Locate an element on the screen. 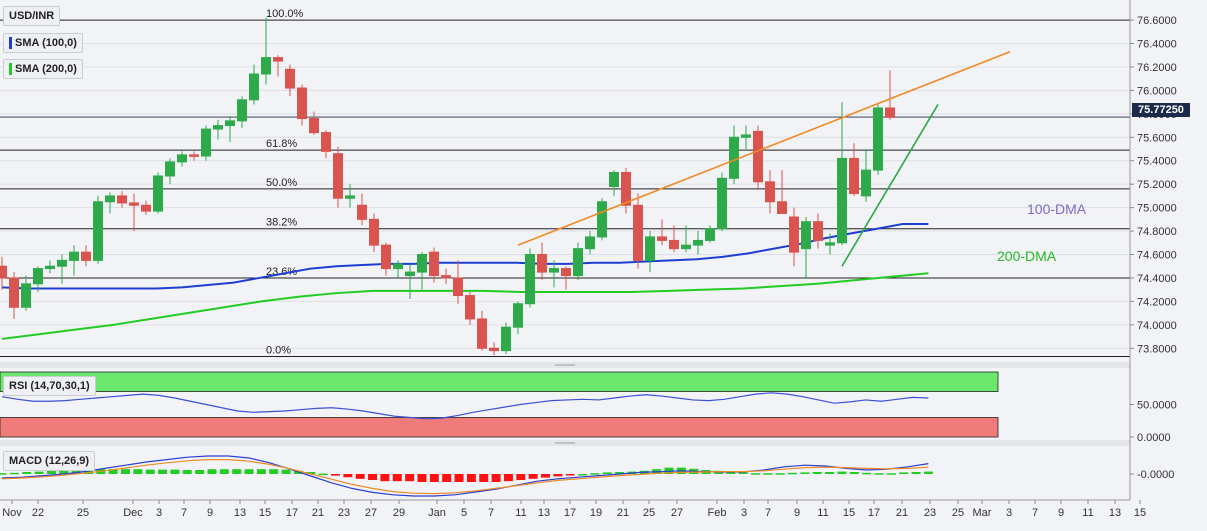 The width and height of the screenshot is (1207, 531). x-tick-label: 21 is located at coordinates (623, 513).